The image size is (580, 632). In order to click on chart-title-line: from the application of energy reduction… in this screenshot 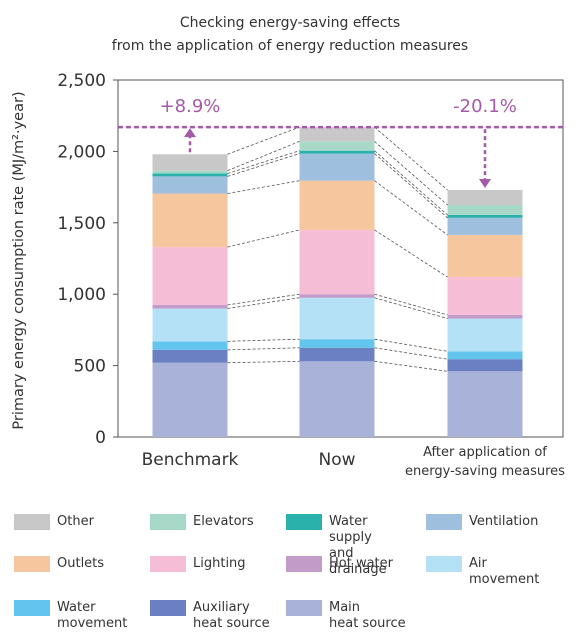, I will do `click(290, 46)`.